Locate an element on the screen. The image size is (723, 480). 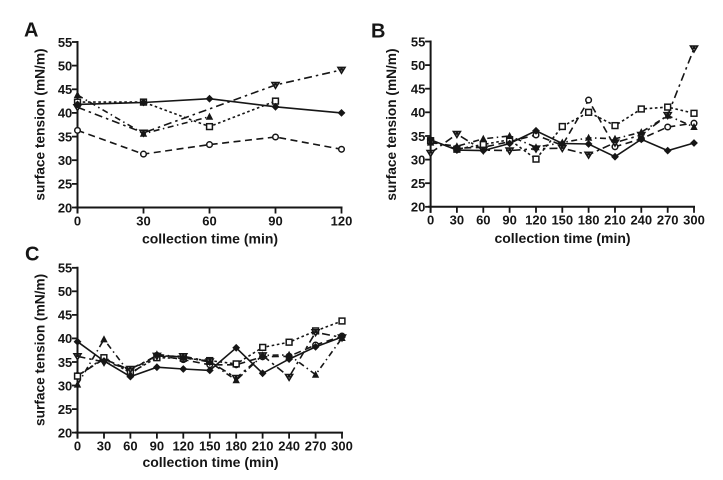
svg-text: C is located at coordinates (32, 255).